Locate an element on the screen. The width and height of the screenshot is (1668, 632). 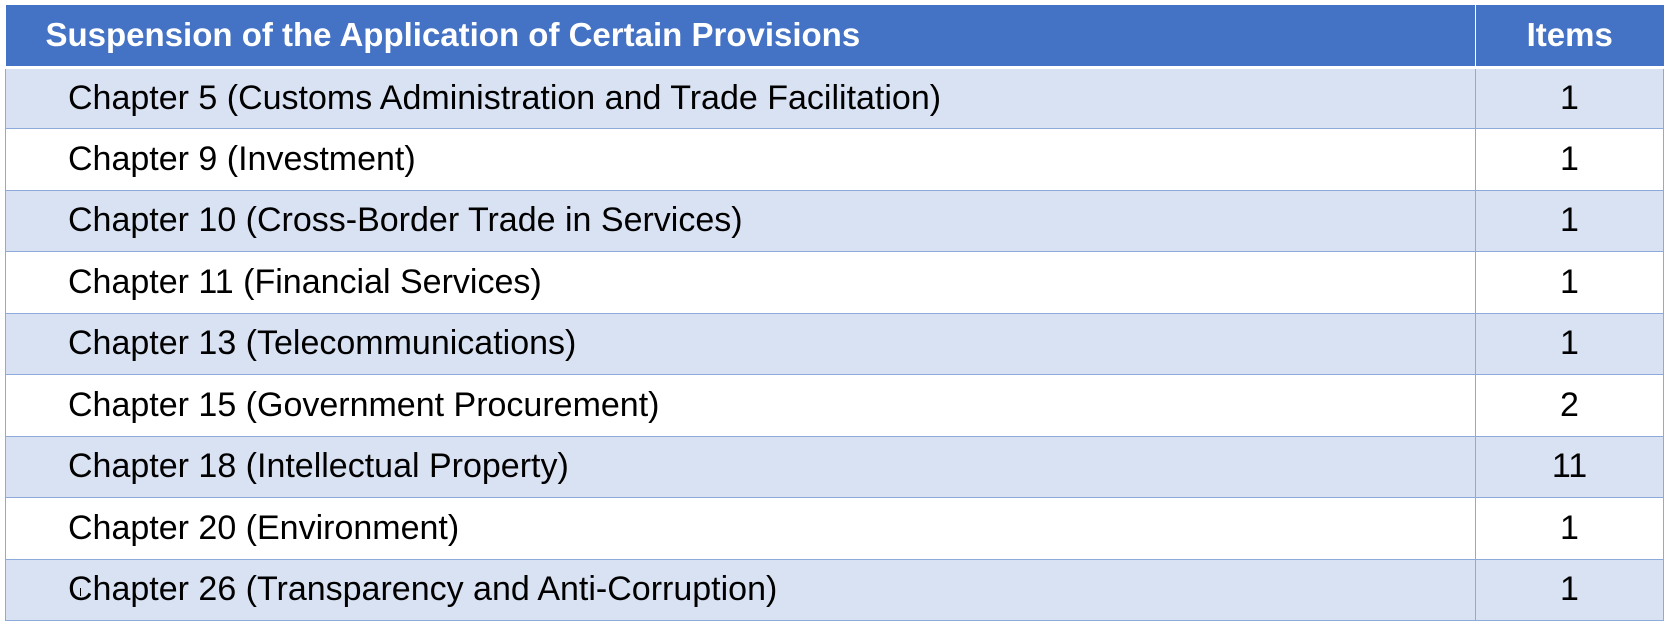
chapter-cell: Chapter 13 (Telecommunications) is located at coordinates (740, 344).